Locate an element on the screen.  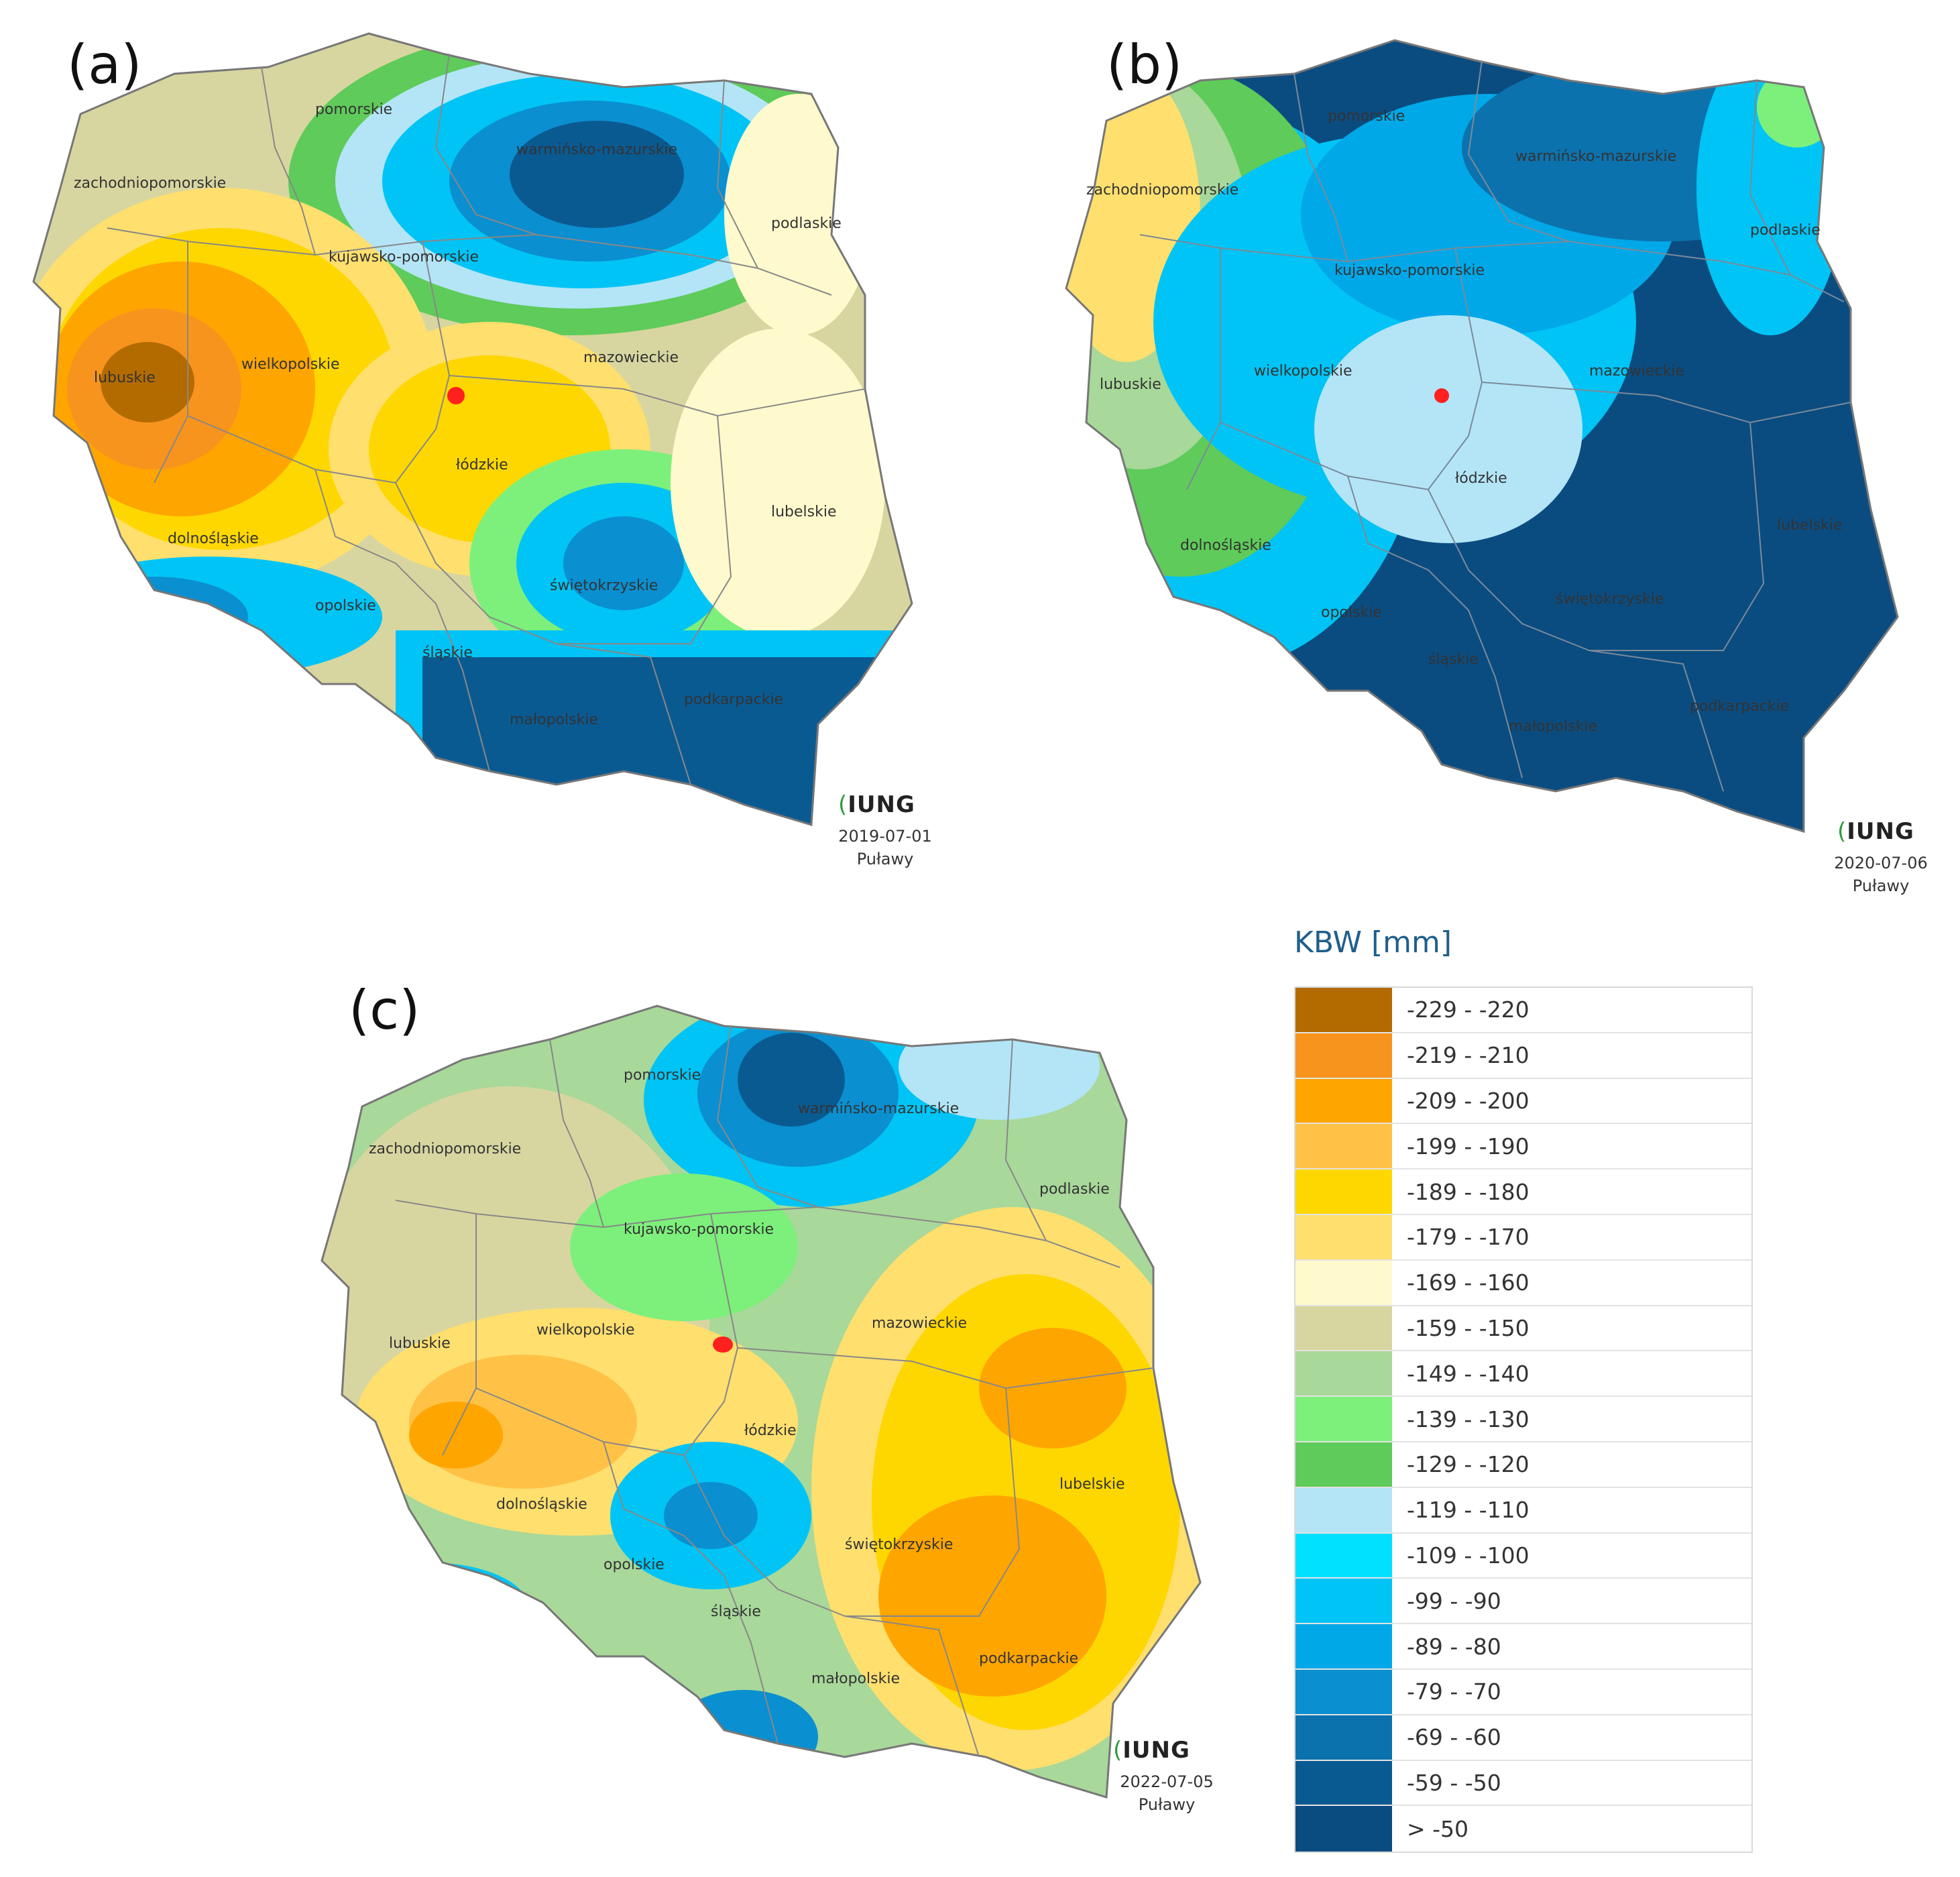
legend-label: -229 - -220 is located at coordinates (1468, 1010).